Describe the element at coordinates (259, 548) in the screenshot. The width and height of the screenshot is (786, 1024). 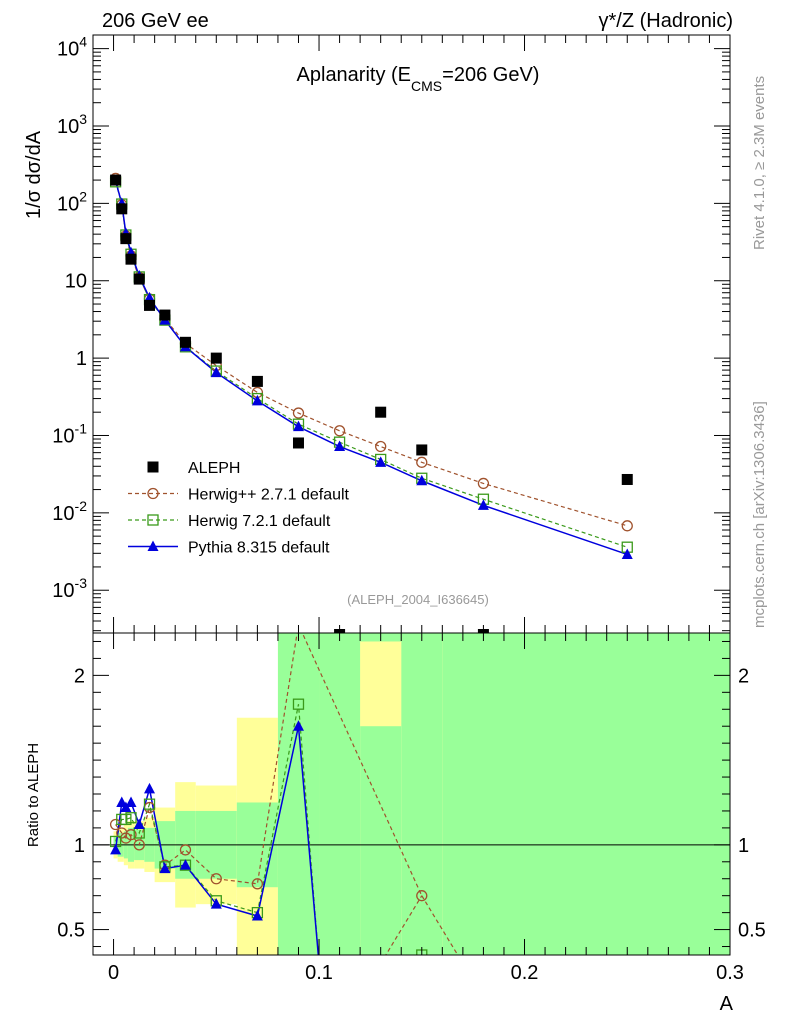
I see `legend-label-pythia: Pythia 8.315 default` at that location.